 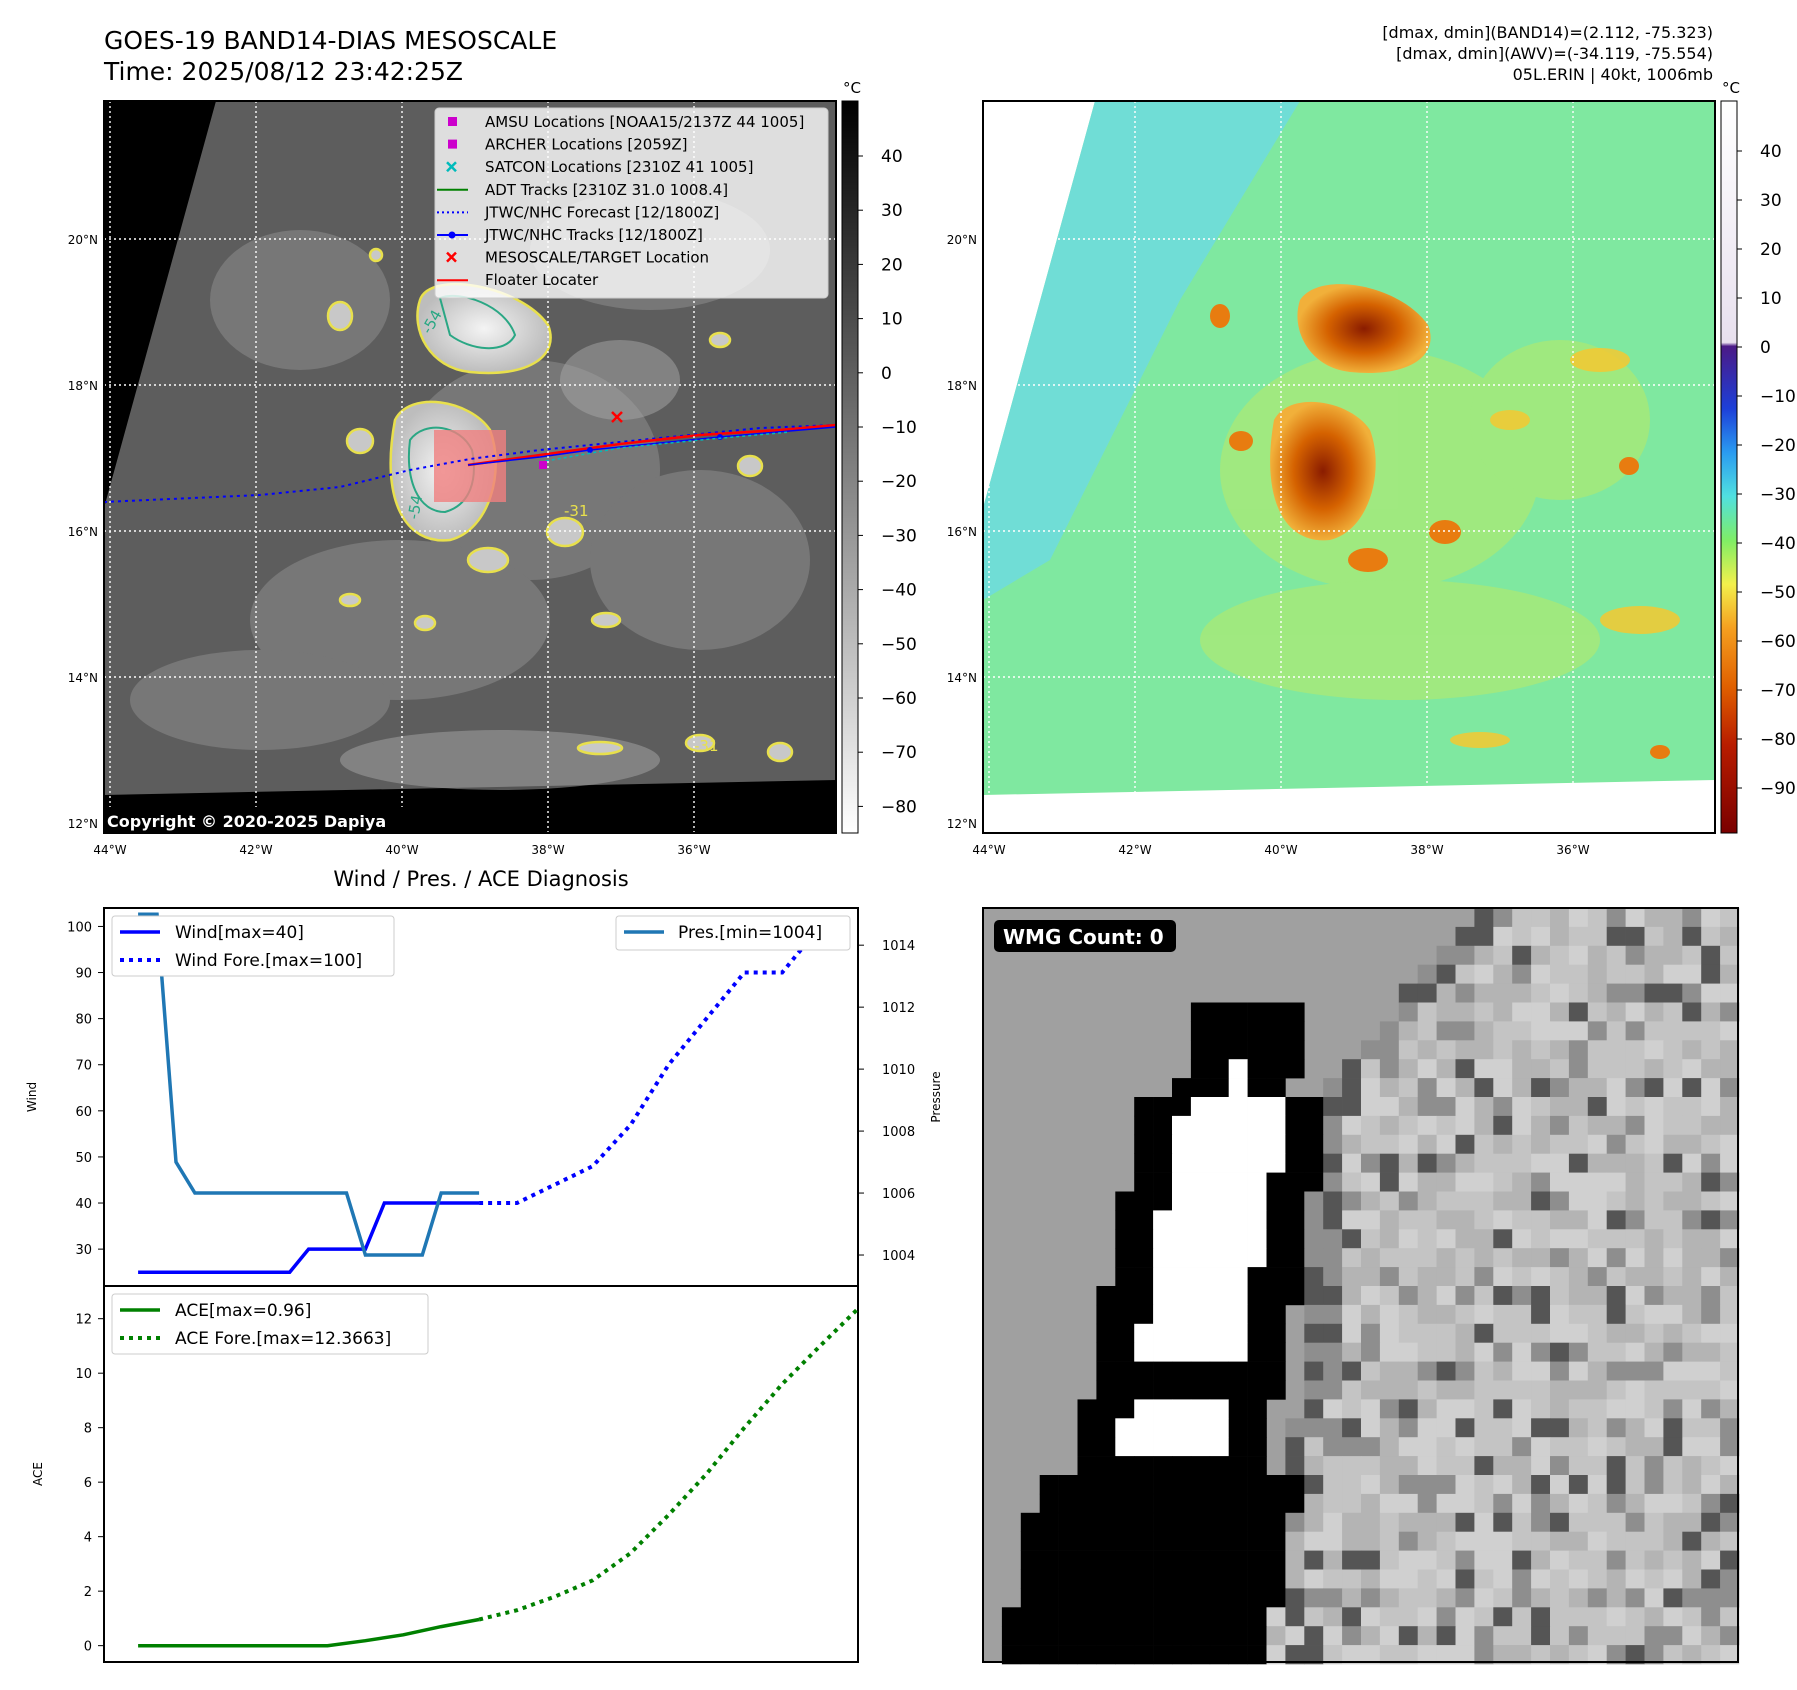 I want to click on ace-y-tick-label: 0, so click(x=88, y=1647).